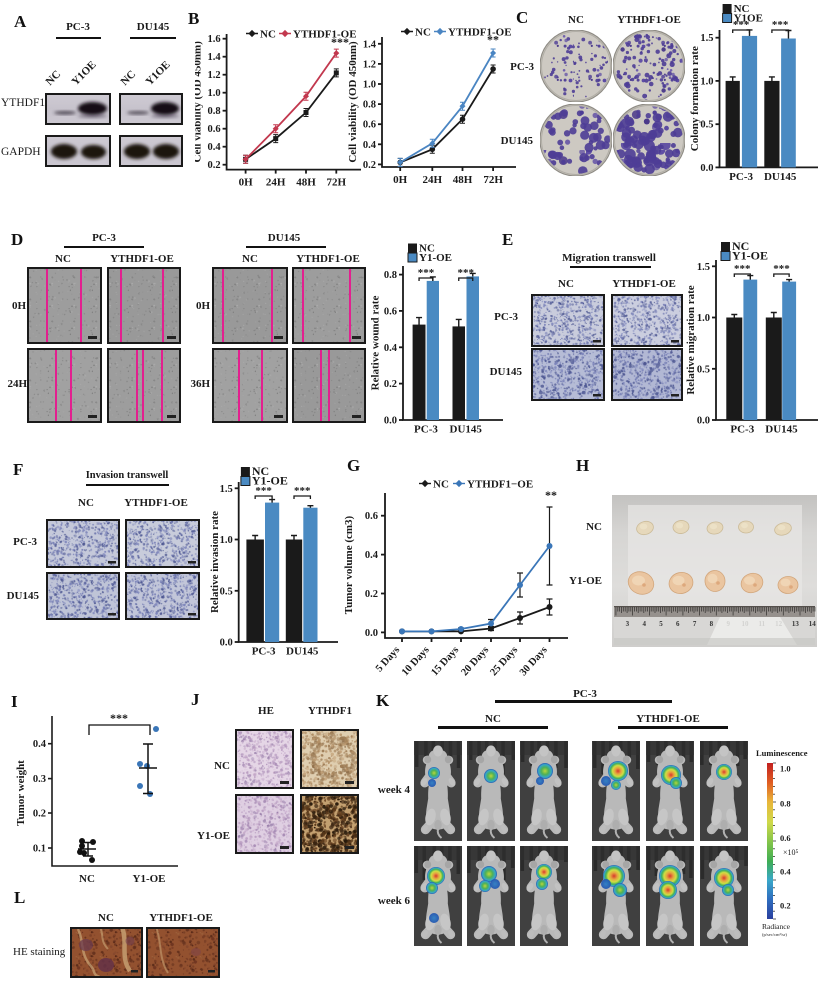  Describe the element at coordinates (215, 562) in the screenshot. I see `svg-text: Relative invasion rate` at that location.